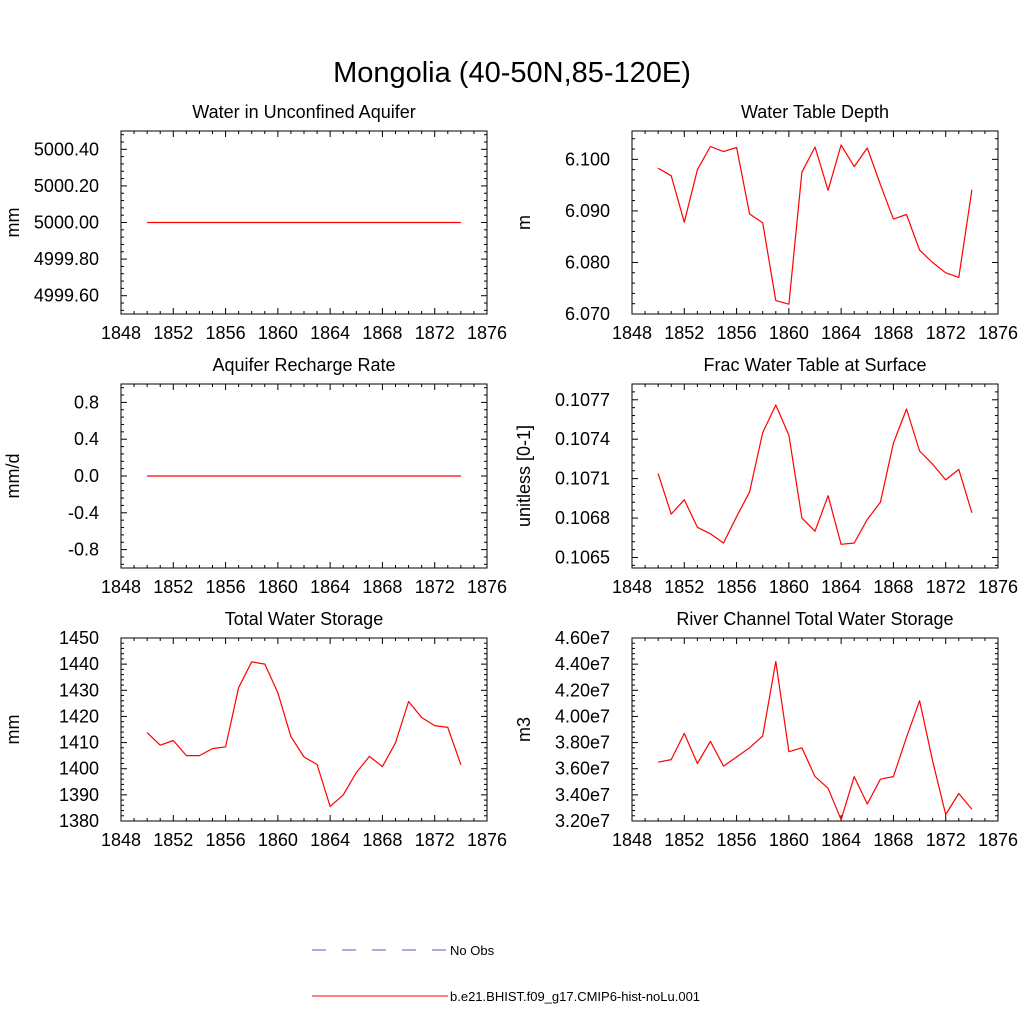 The width and height of the screenshot is (1024, 1024). I want to click on y-tick-label: 1430, so click(79, 690).